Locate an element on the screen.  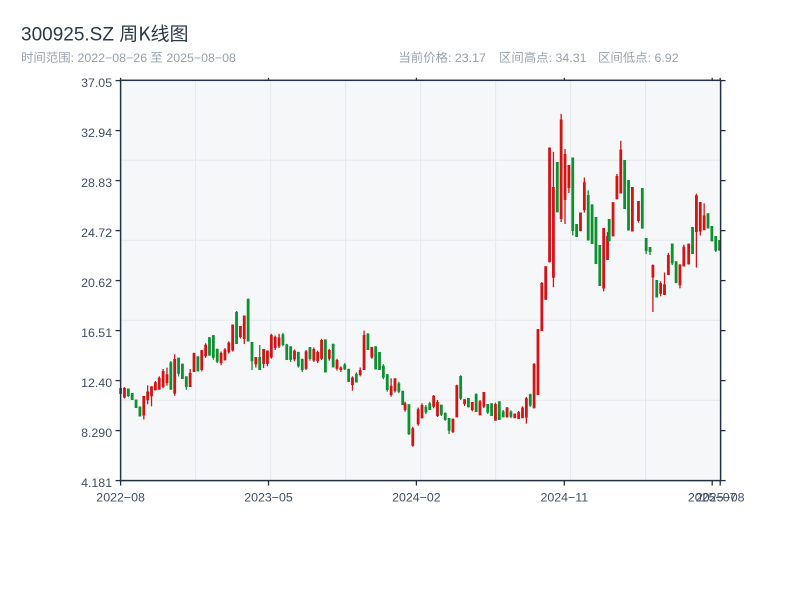
svg-text: 4.181 is located at coordinates (96, 483).